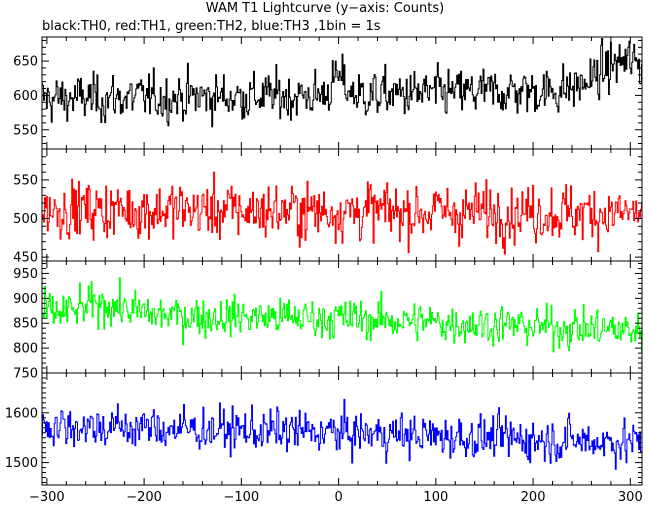 The image size is (650, 505). I want to click on x-tick-label: 200, so click(533, 497).